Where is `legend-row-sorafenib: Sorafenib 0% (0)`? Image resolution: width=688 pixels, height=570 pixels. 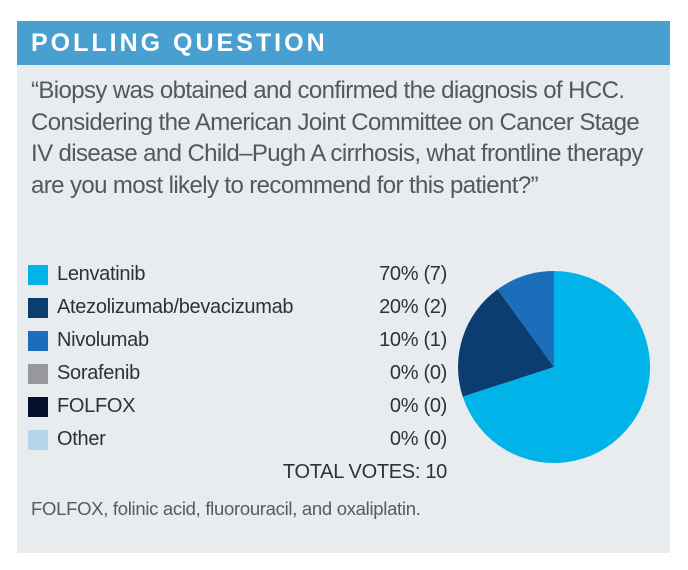 legend-row-sorafenib: Sorafenib 0% (0) is located at coordinates (237, 373).